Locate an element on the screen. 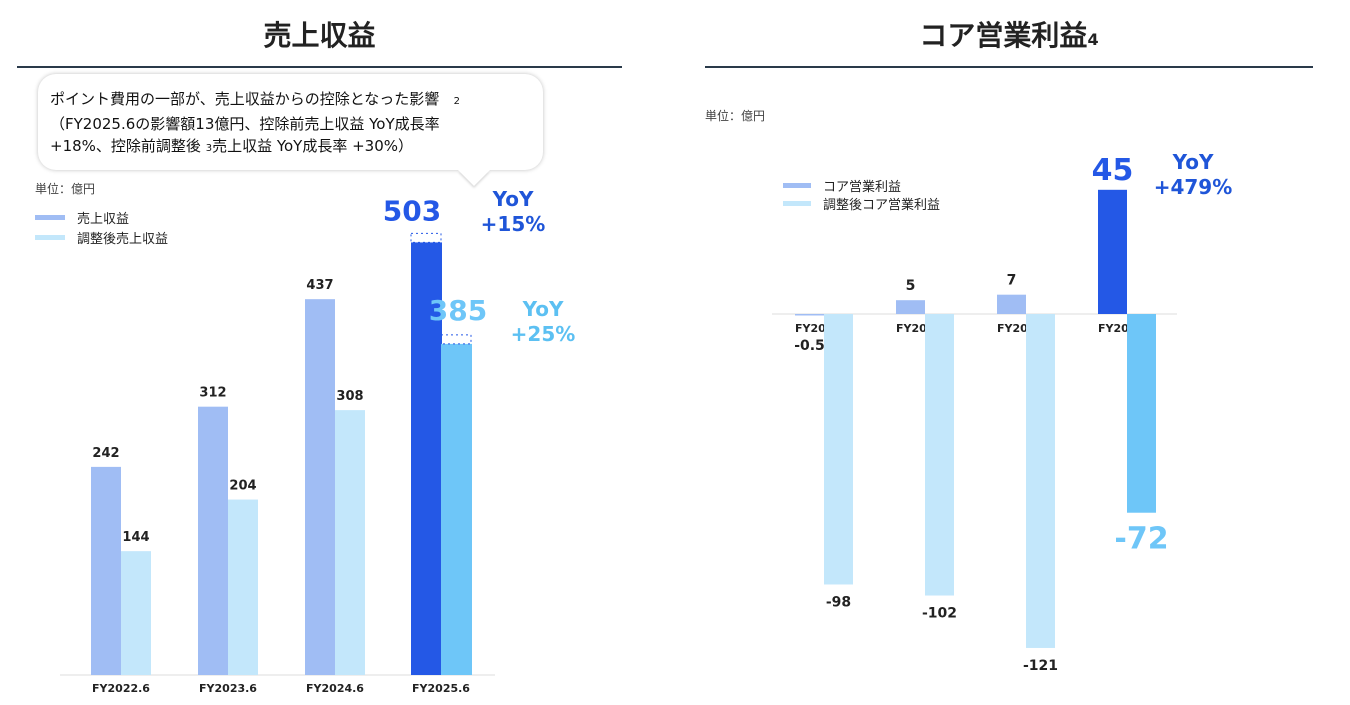 This screenshot has width=1350, height=705. data-label: 242 is located at coordinates (105, 453).